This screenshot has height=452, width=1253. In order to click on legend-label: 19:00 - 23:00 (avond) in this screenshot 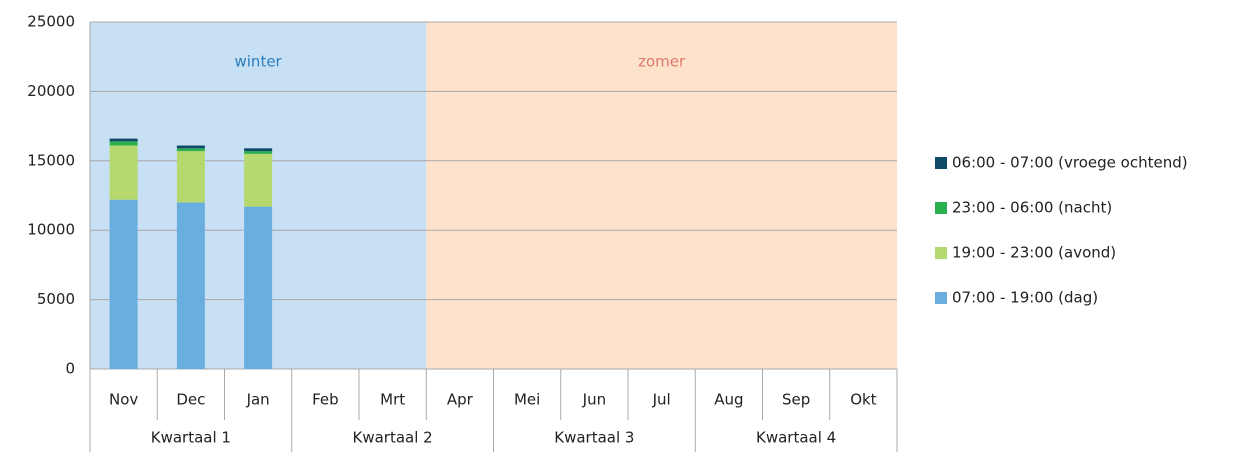, I will do `click(1034, 253)`.